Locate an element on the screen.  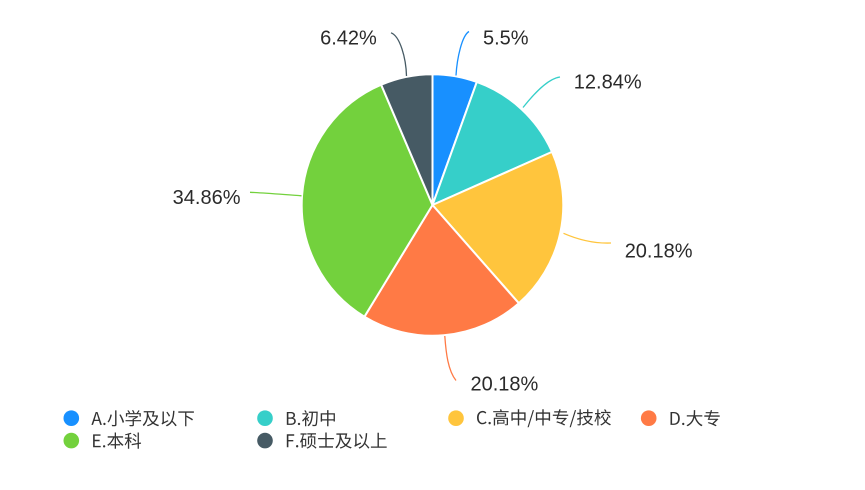
svg-text: 6.42% is located at coordinates (348, 39).